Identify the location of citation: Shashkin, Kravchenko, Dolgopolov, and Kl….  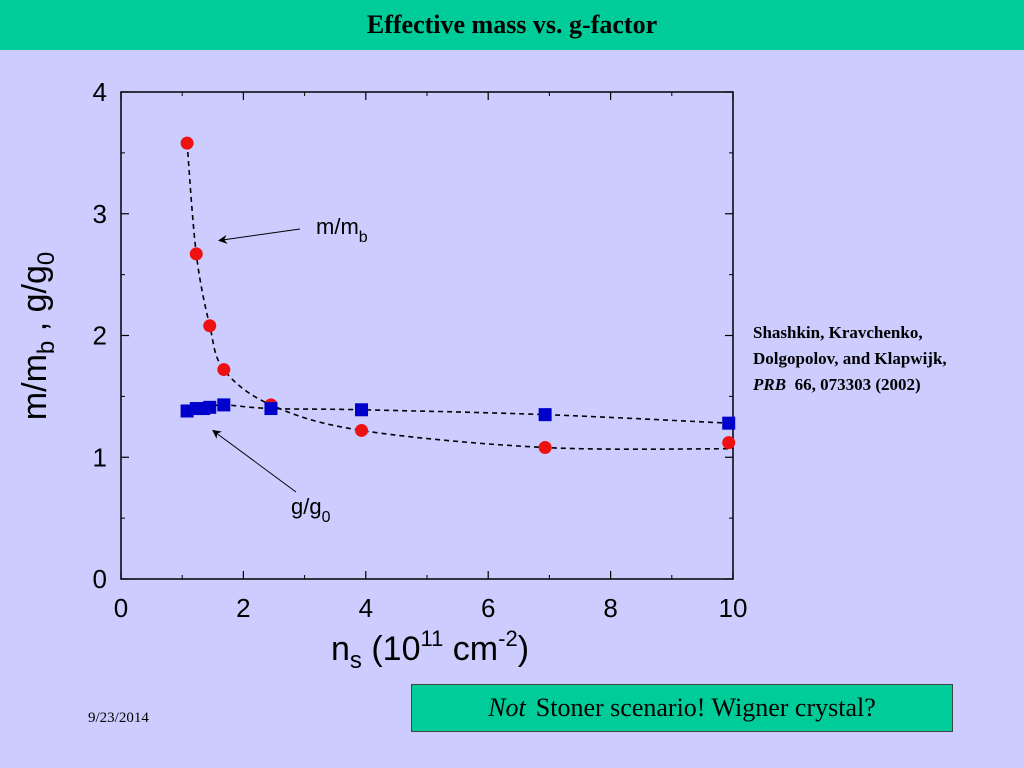
(850, 359).